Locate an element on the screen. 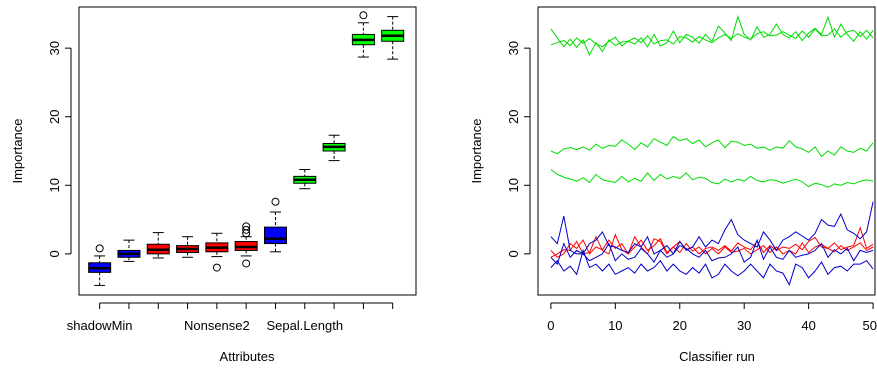 The height and width of the screenshot is (368, 877). boxplot-x-axis-title: Attributes is located at coordinates (247, 356).